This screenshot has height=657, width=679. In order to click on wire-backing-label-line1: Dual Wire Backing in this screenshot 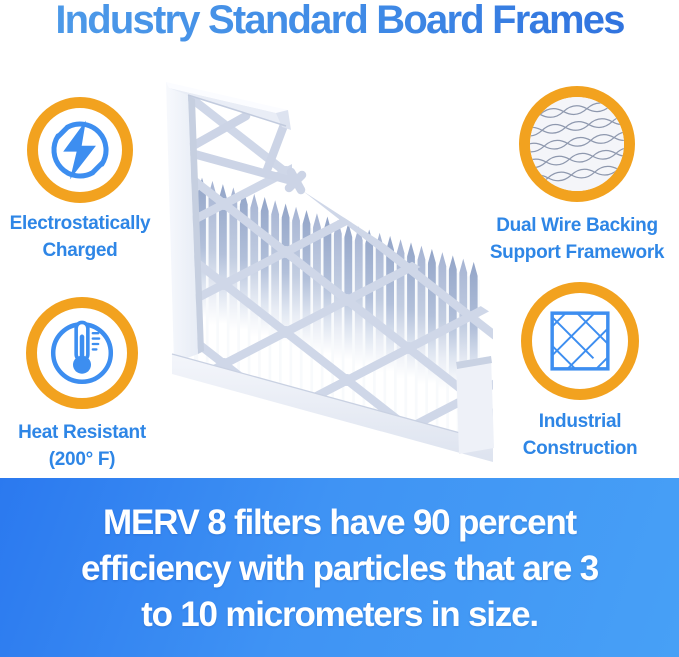, I will do `click(577, 225)`.